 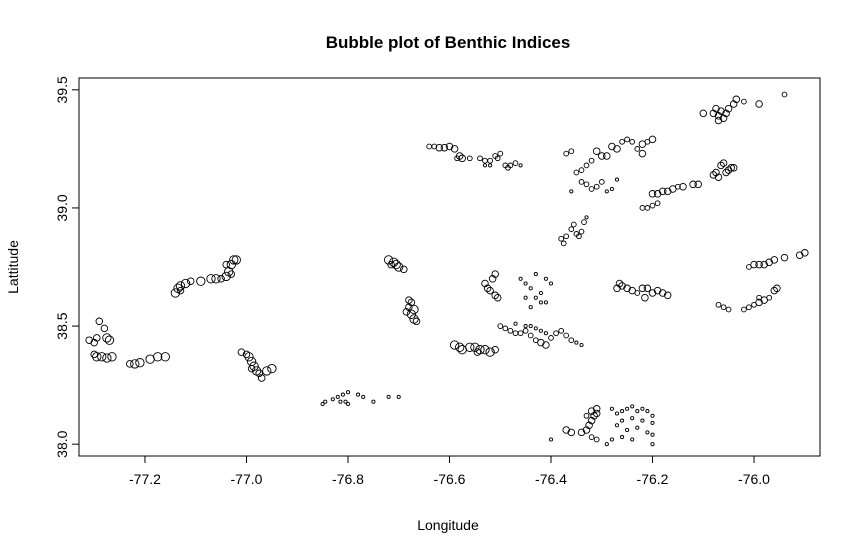 What do you see at coordinates (653, 479) in the screenshot?
I see `x-tick-label: -76.2` at bounding box center [653, 479].